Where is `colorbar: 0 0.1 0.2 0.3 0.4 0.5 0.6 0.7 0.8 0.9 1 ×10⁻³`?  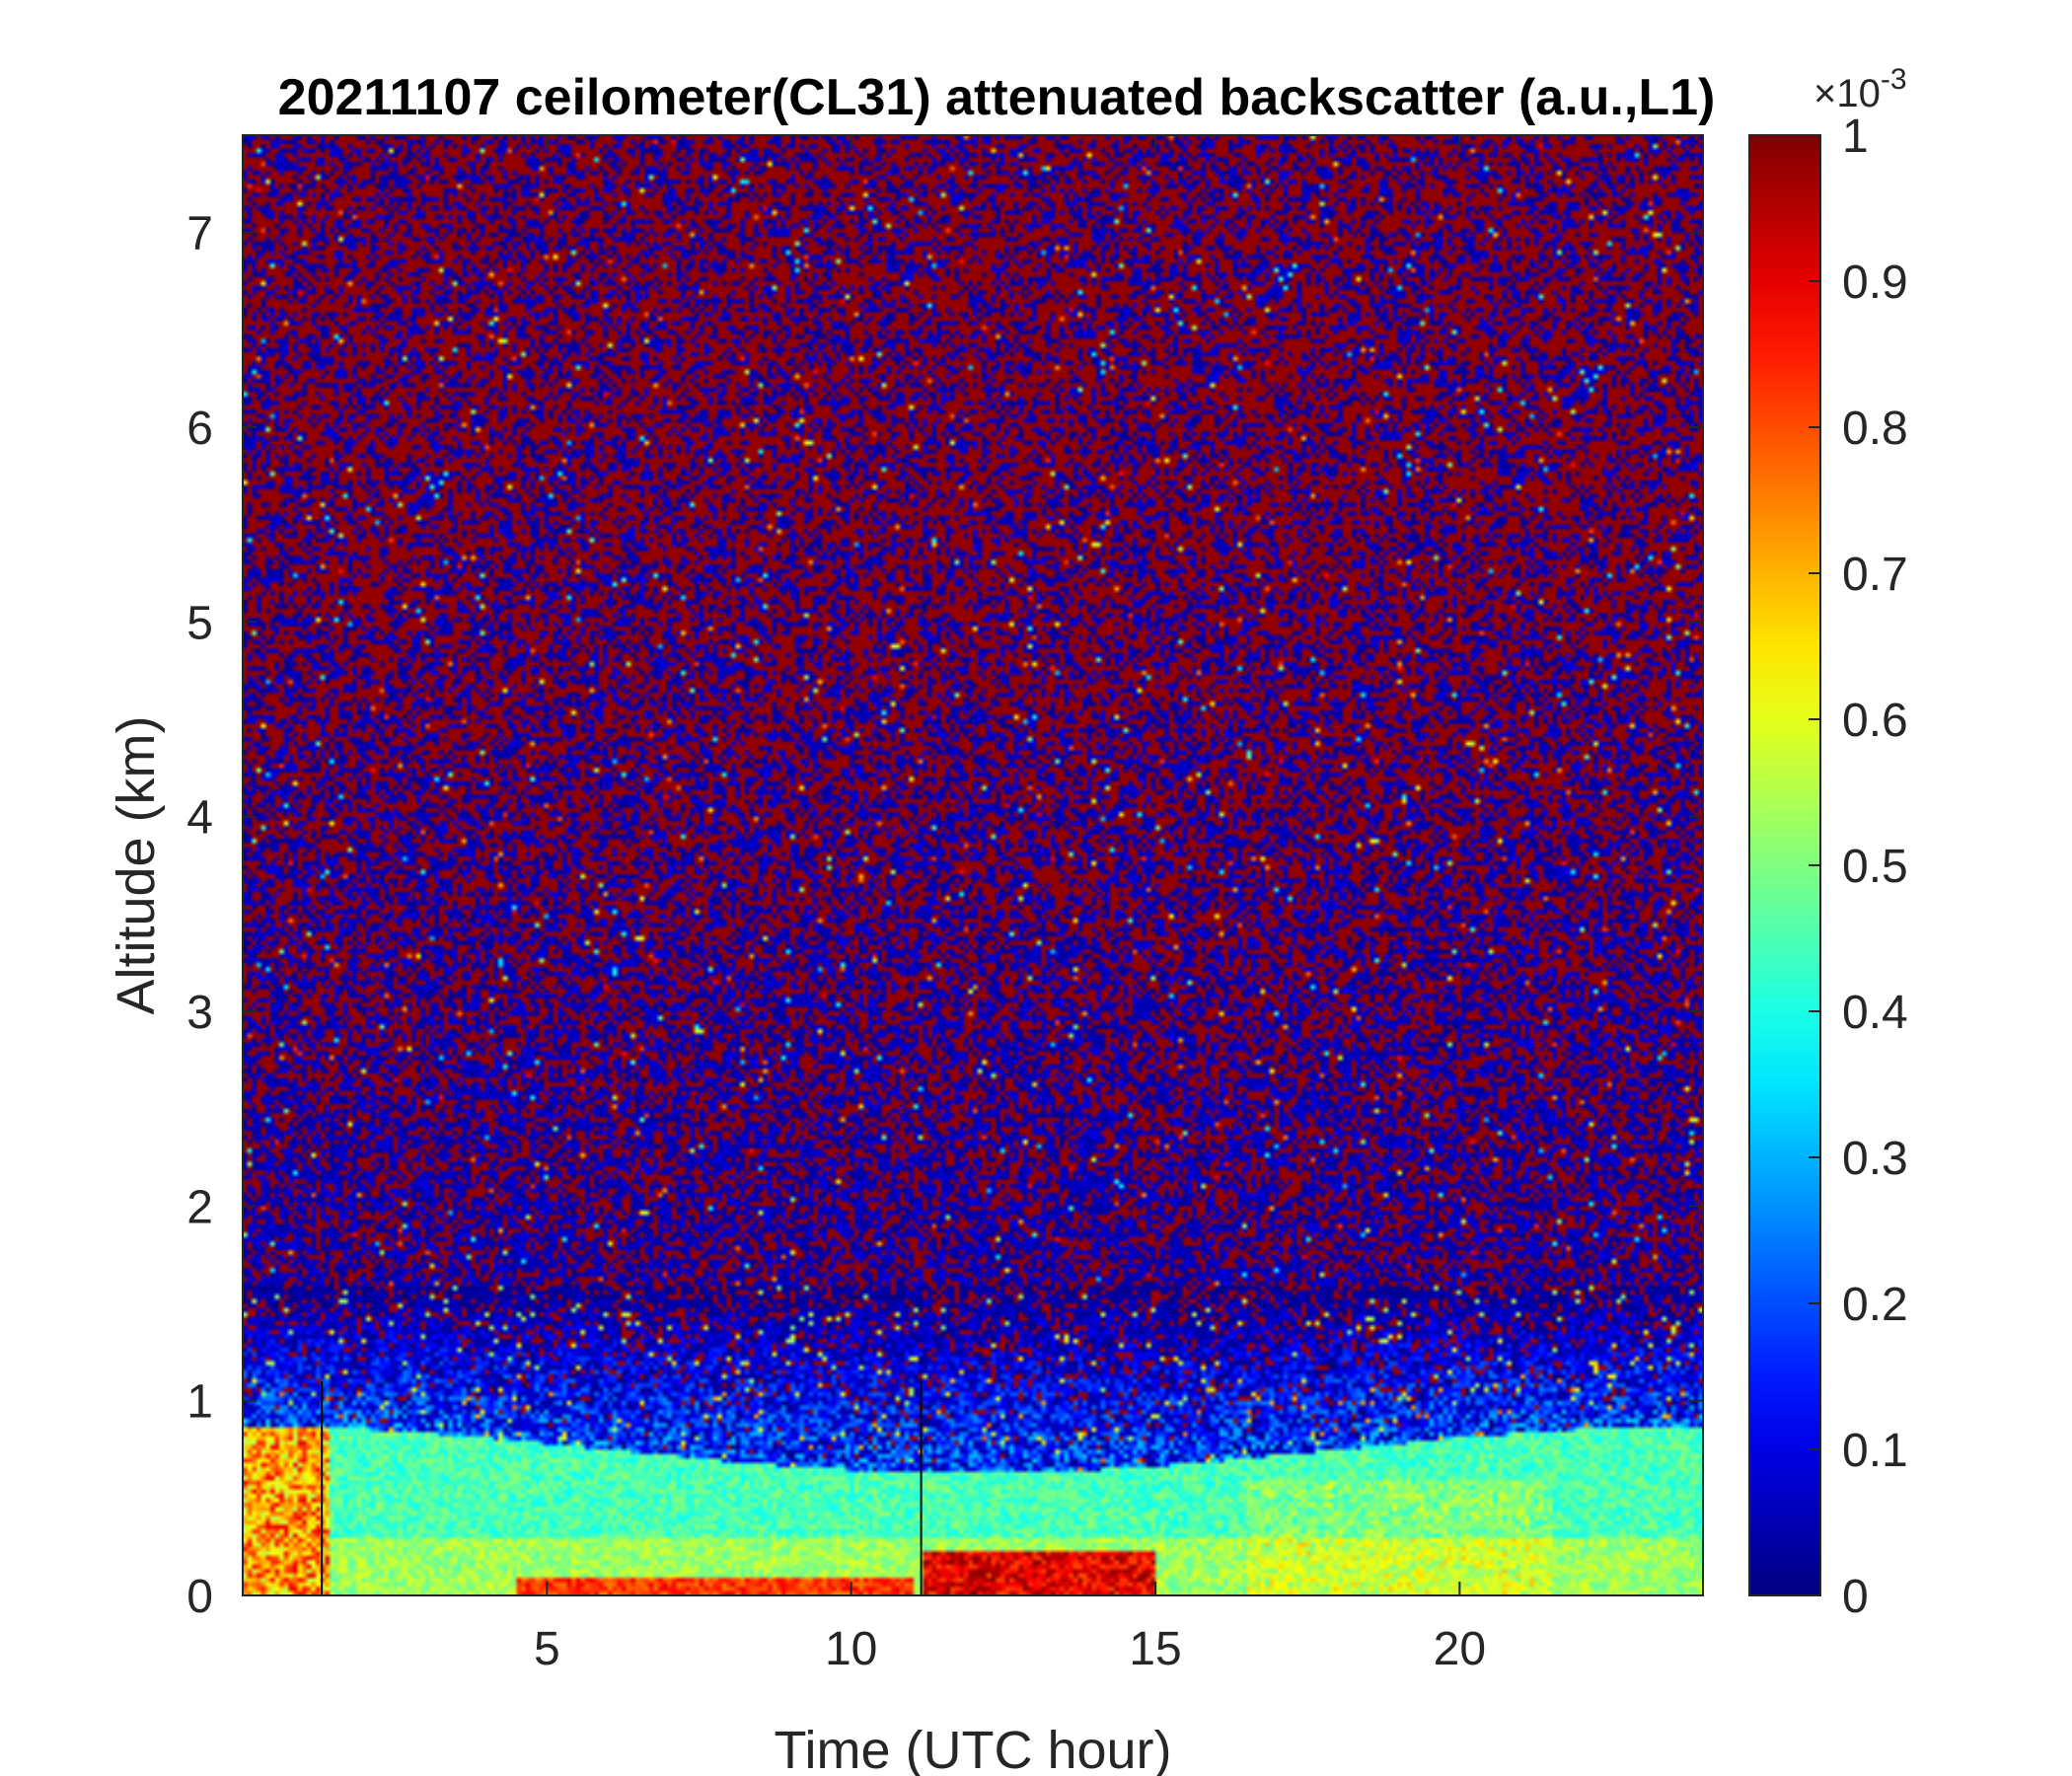 colorbar: 0 0.1 0.2 0.3 0.4 0.5 0.6 0.7 0.8 0.9 1 ×10⁻³ is located at coordinates (1828, 843).